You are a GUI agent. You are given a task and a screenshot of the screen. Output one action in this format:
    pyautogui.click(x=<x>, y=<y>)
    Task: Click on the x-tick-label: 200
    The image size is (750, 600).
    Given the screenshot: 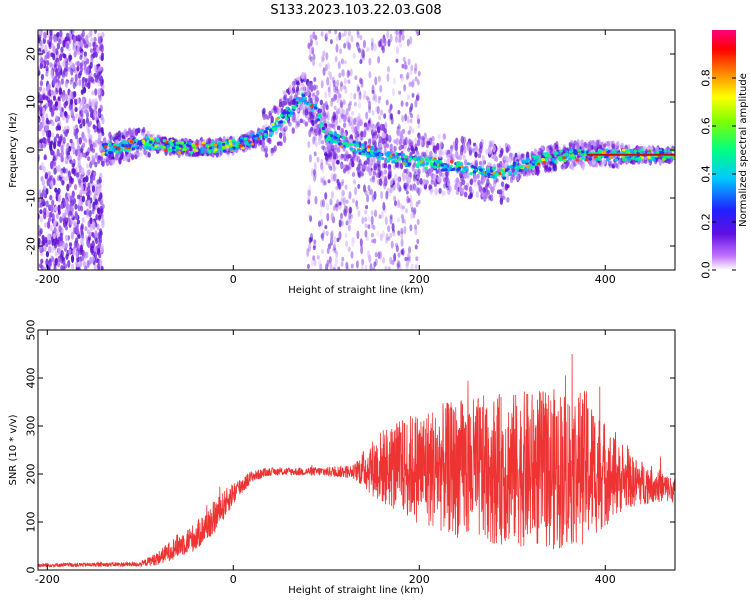 What is the action you would take?
    pyautogui.click(x=419, y=279)
    